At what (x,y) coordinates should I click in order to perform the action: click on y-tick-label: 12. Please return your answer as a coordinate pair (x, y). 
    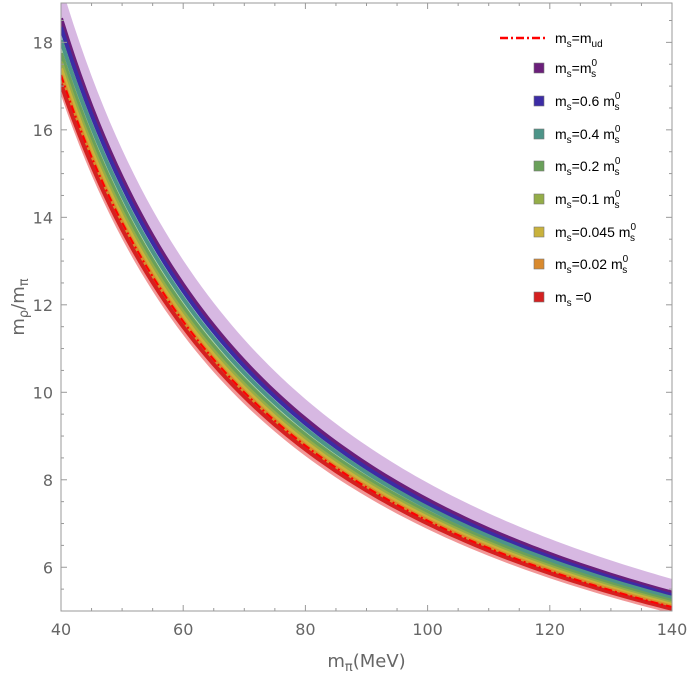
    Looking at the image, I should click on (43, 305).